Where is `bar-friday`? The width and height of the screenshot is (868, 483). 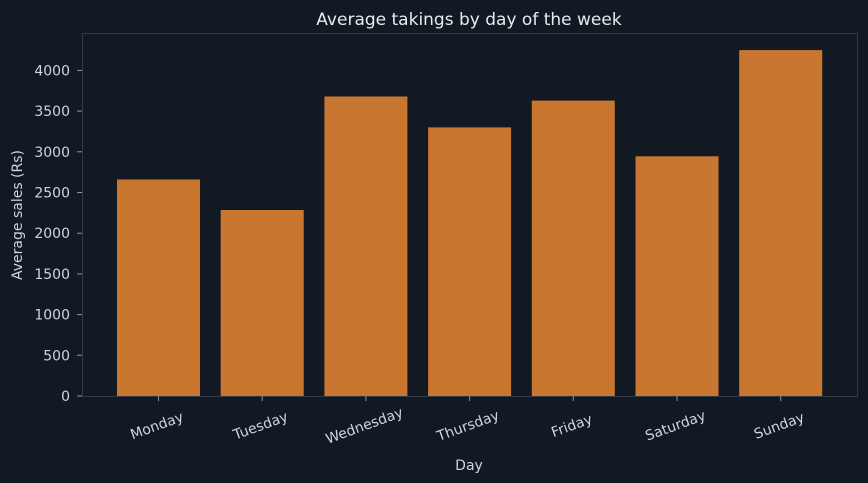 bar-friday is located at coordinates (573, 248).